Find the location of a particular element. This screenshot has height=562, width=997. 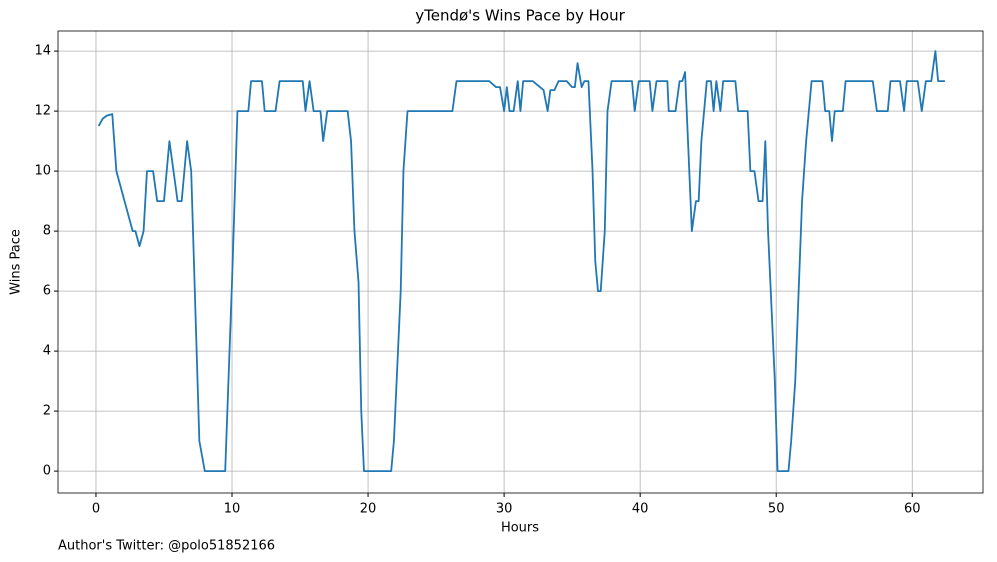

y-tick-label: 4 is located at coordinates (47, 351).